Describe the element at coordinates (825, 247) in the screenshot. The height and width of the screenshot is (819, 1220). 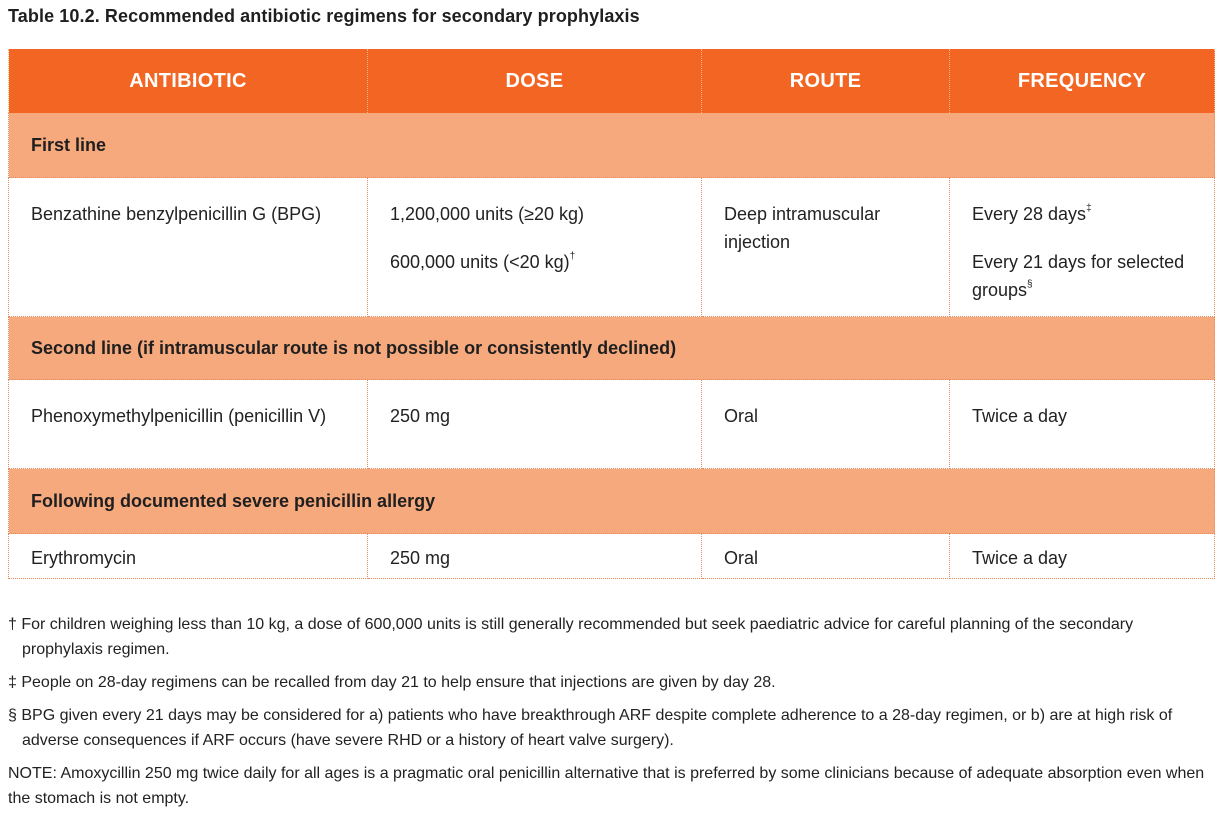
I see `cell-route: Deep intramuscular injection` at that location.